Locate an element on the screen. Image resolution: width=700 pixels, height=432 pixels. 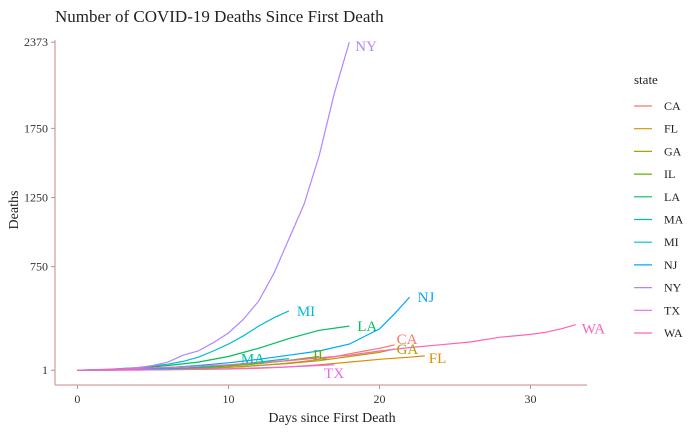
series-line-wa is located at coordinates (326, 347).